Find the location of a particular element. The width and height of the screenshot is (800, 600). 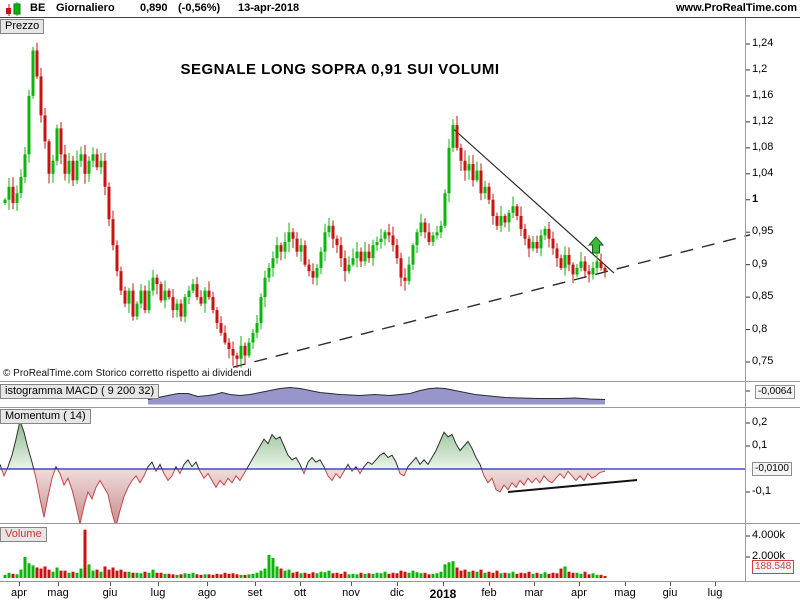

last-price-label: 0,890 is located at coordinates (154, 8).